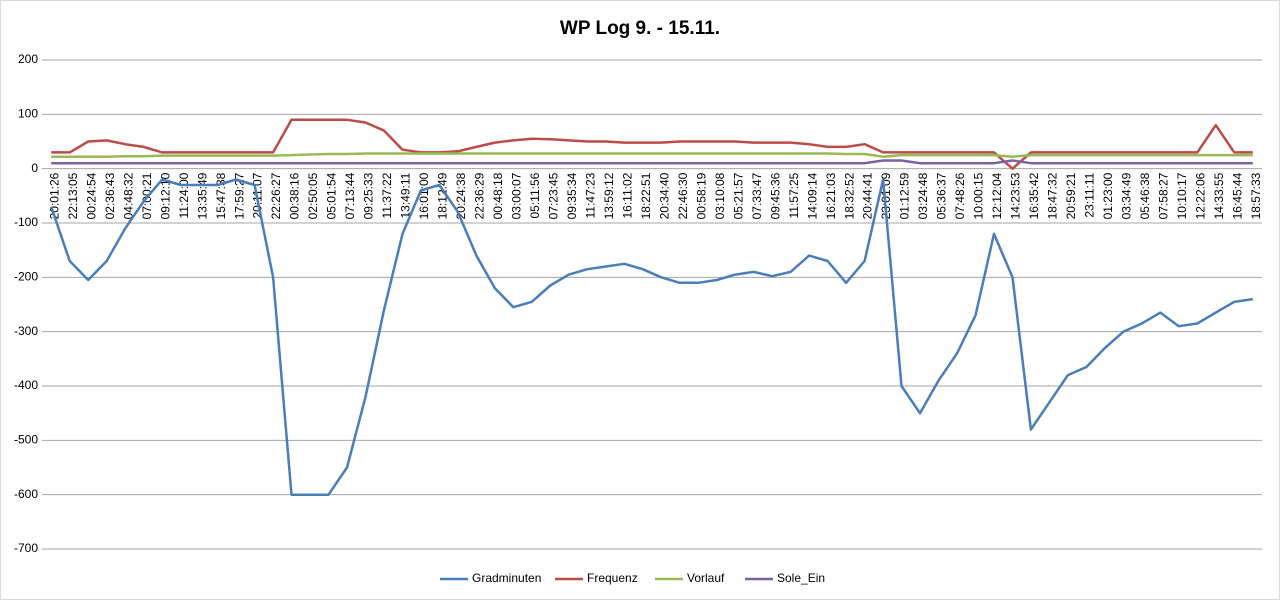 This screenshot has width=1280, height=605. I want to click on x-tick-label: 09:35:34, so click(572, 195).